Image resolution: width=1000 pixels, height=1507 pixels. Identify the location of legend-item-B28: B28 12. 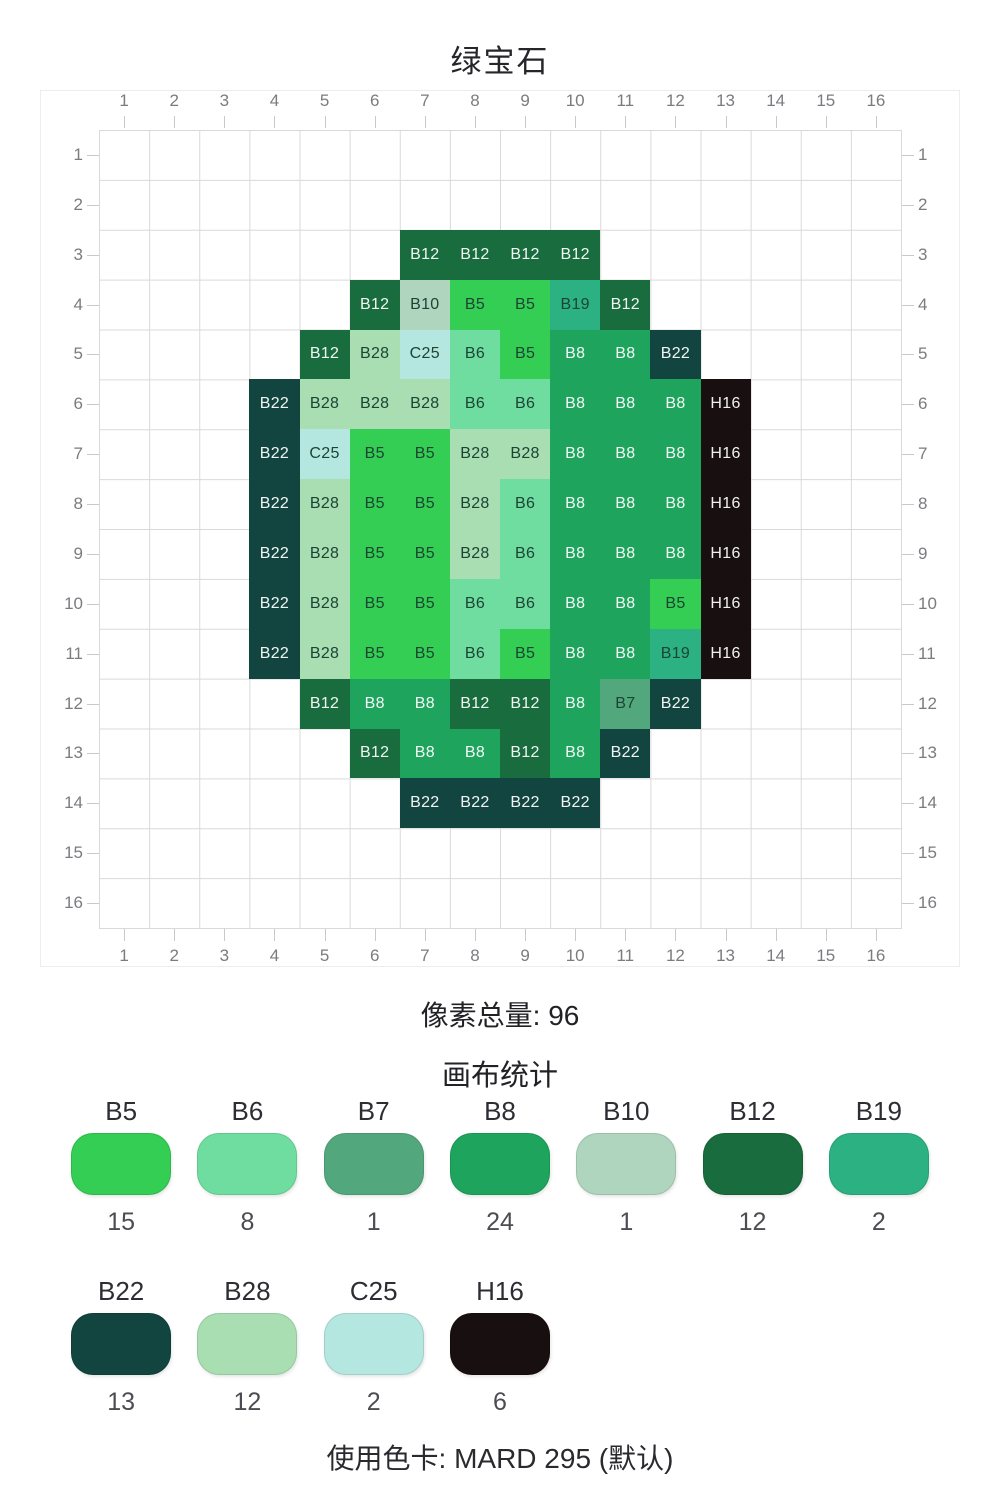
(247, 1346).